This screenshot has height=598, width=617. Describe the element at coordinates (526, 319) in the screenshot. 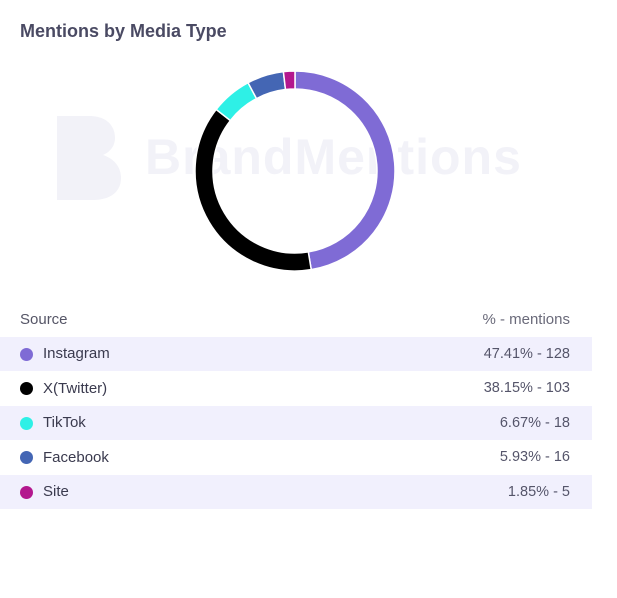

I see `mentions-column-header: % - mentions` at that location.